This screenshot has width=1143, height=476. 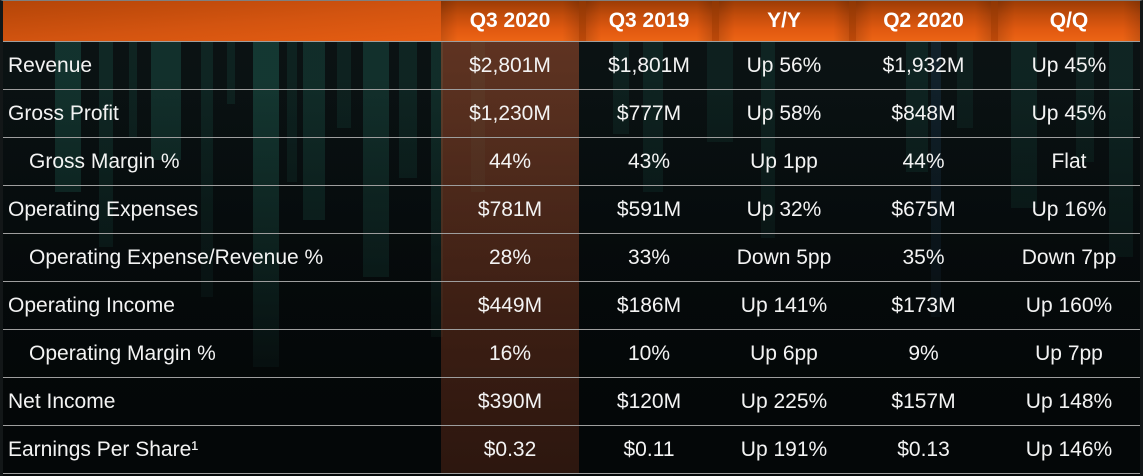 What do you see at coordinates (923, 209) in the screenshot?
I see `value-cell: $675M` at bounding box center [923, 209].